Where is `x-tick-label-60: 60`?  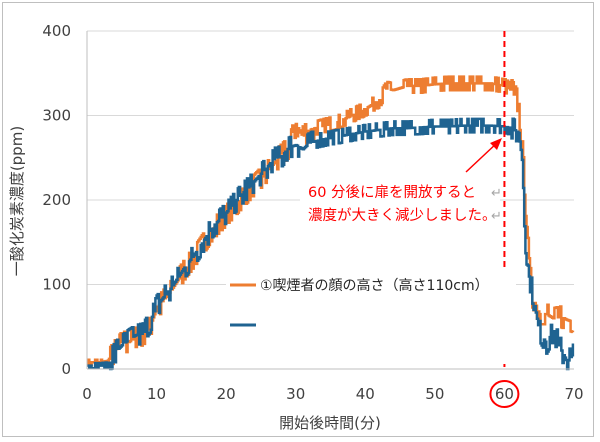
x-tick-label-60: 60 is located at coordinates (504, 394).